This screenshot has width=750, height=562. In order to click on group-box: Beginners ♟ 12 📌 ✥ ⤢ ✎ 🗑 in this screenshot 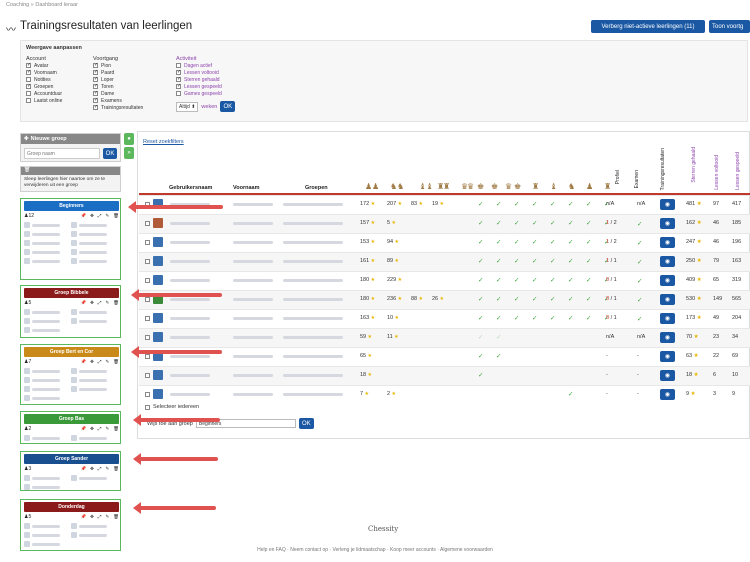, I will do `click(70, 239)`.